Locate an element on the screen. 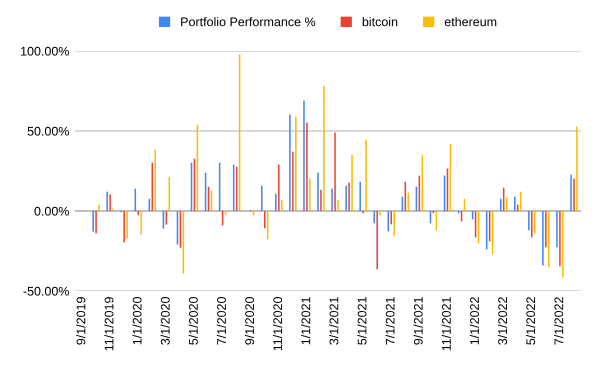 The width and height of the screenshot is (600, 371). x-tick-label: 7/1/2020 is located at coordinates (221, 321).